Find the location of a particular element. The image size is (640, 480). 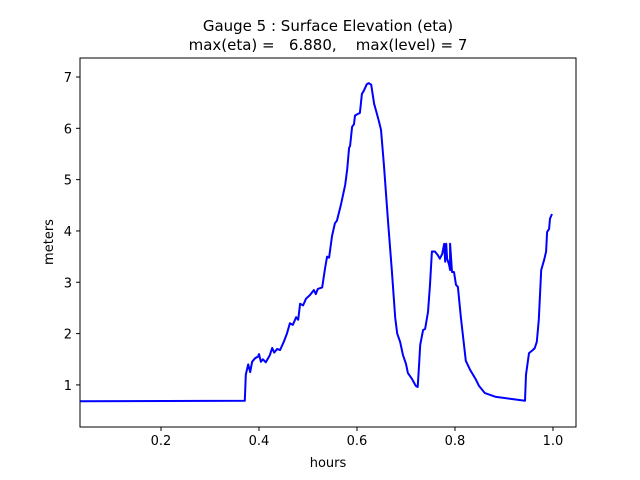

y-tick-label: 3 is located at coordinates (68, 283).